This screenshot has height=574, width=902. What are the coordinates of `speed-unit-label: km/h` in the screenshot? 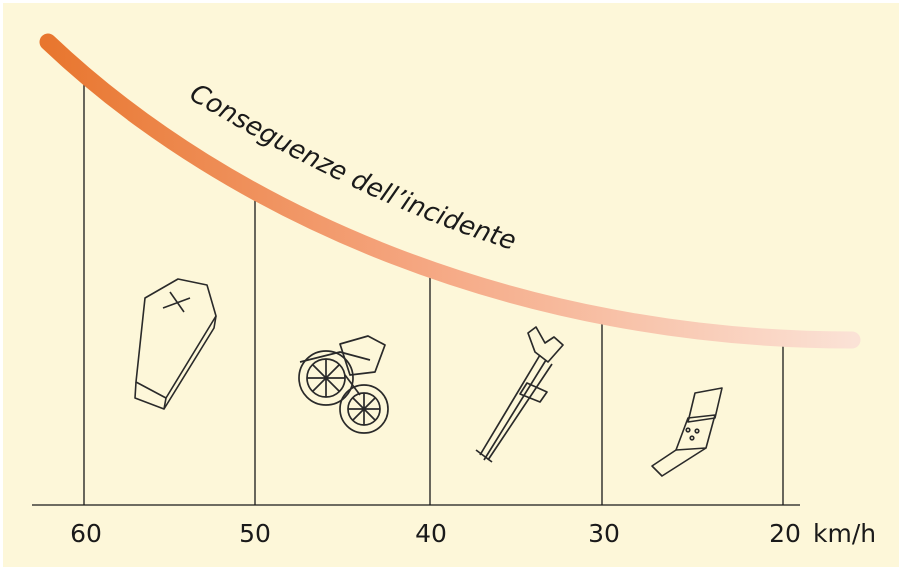 It's located at (844, 533).